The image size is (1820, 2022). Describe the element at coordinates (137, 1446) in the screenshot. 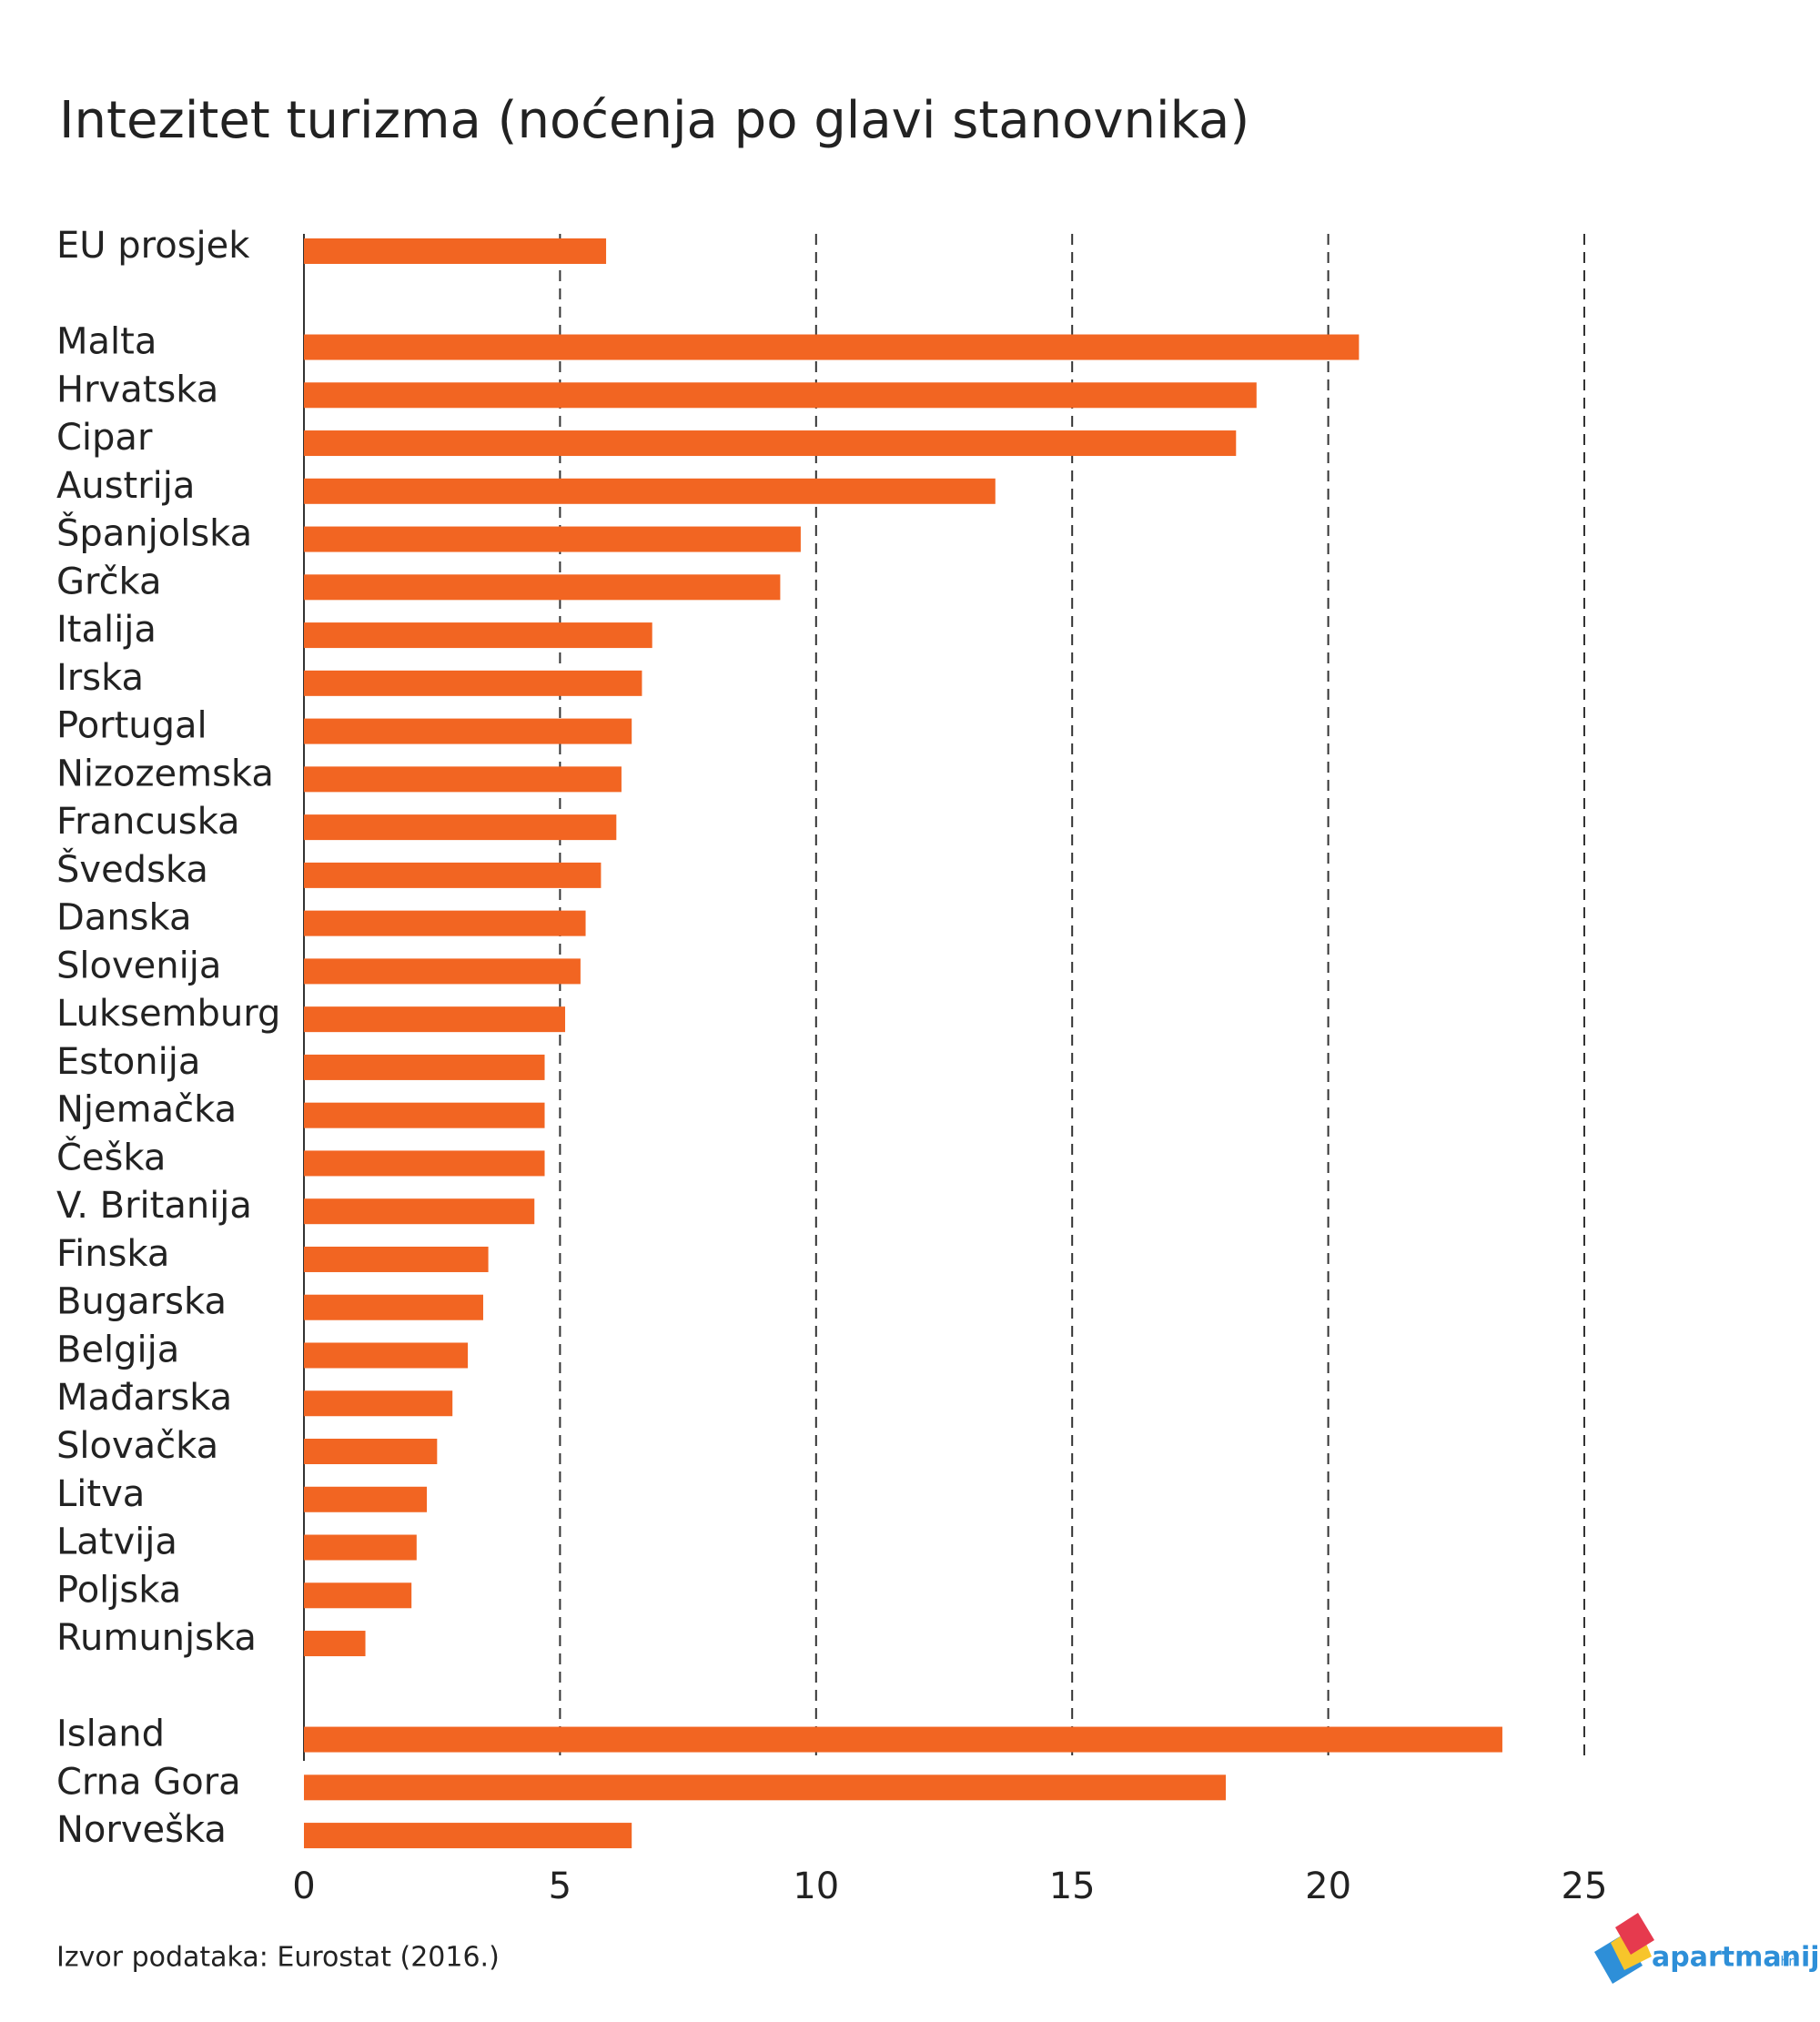

I see `y-tick-label: Slovačka` at that location.